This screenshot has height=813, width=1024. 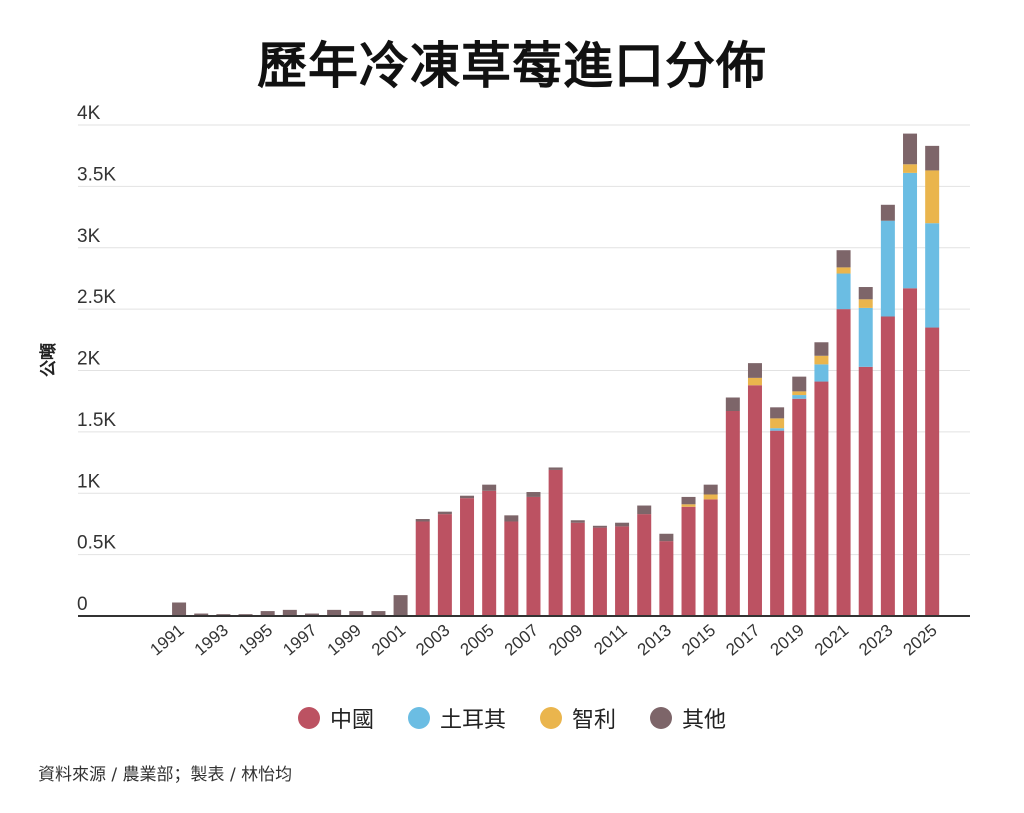 What do you see at coordinates (378, 613) in the screenshot?
I see `bar-segment-other-2000` at bounding box center [378, 613].